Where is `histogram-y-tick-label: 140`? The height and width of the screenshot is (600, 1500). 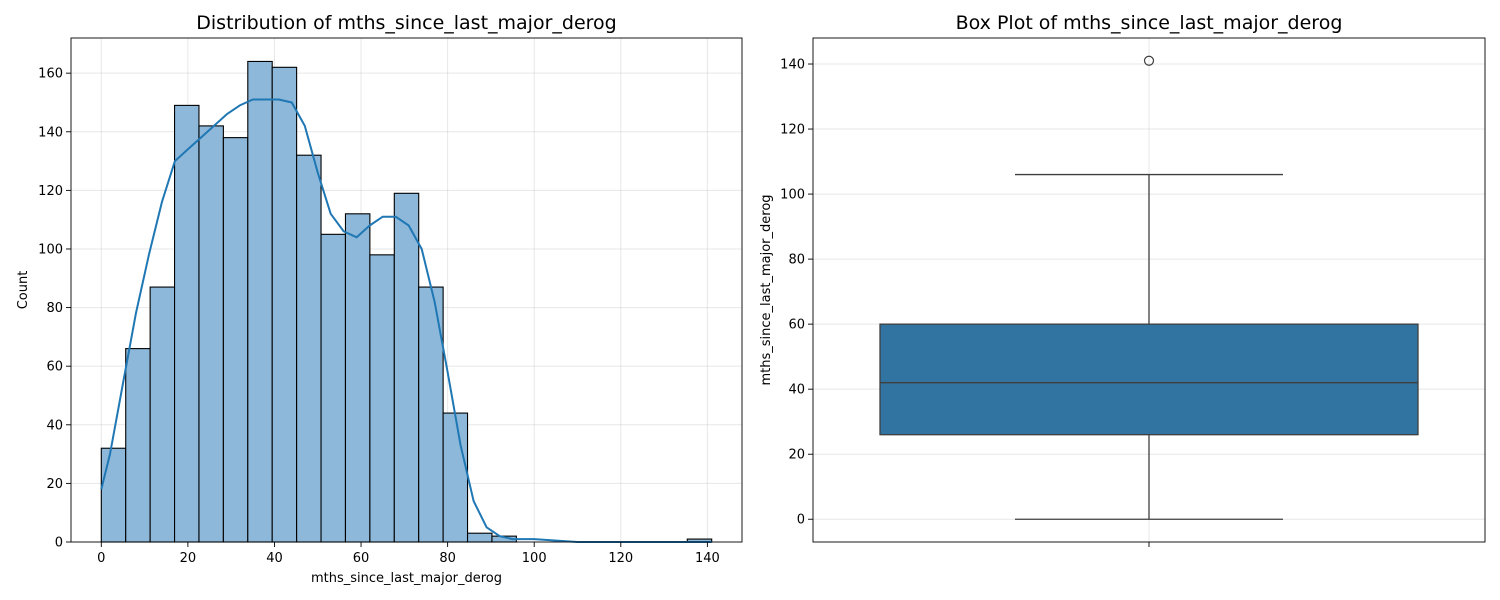 histogram-y-tick-label: 140 is located at coordinates (50, 132).